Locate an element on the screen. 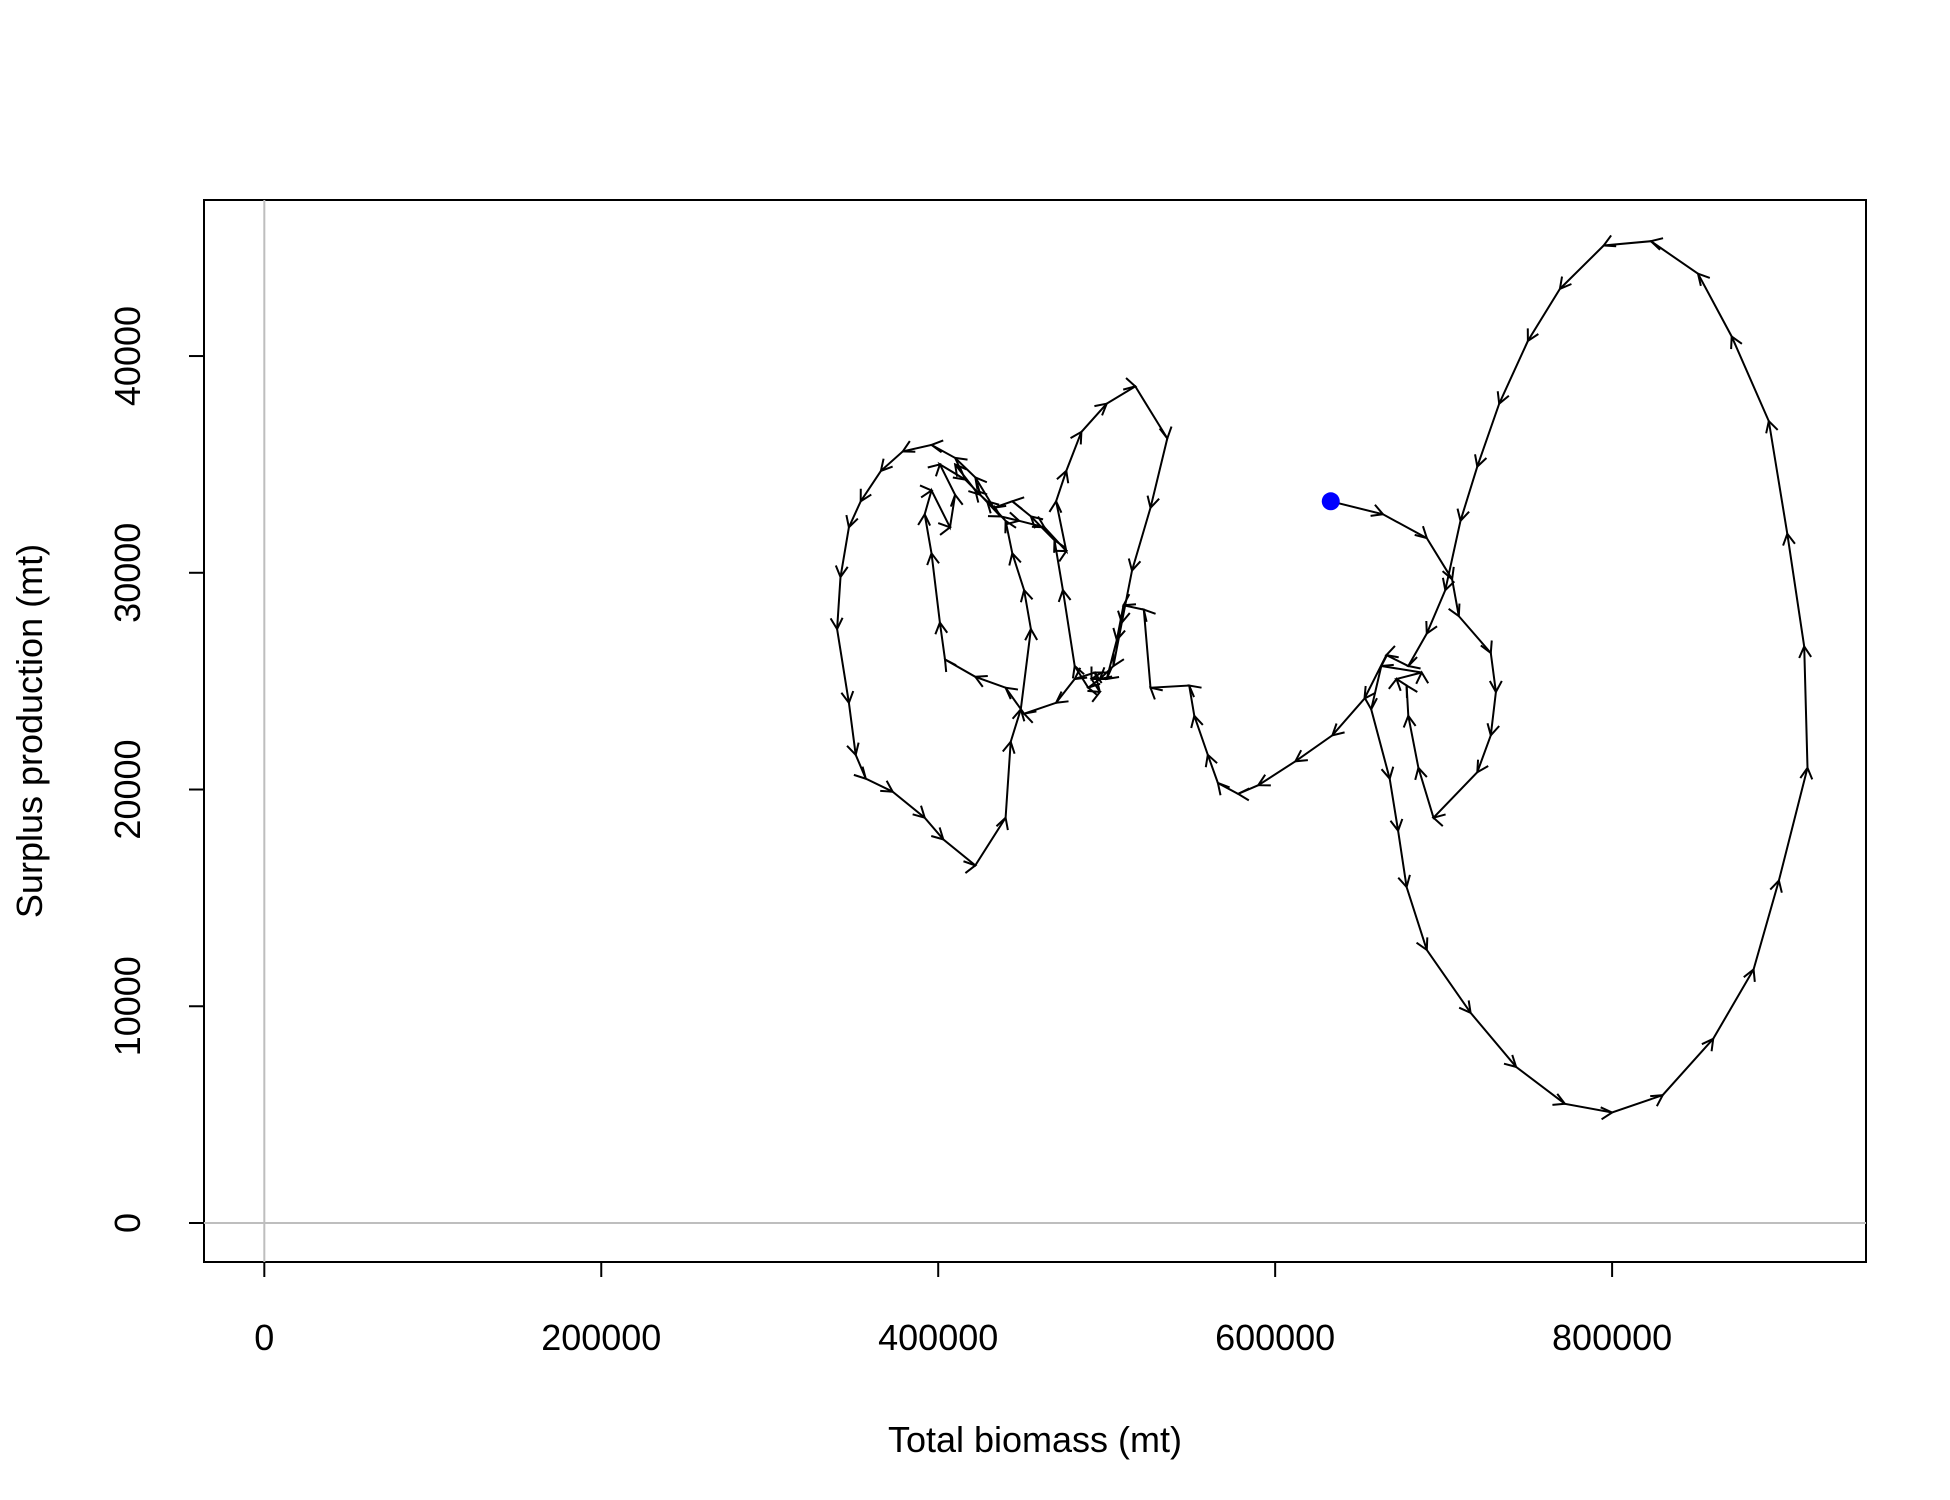  start-point is located at coordinates (1330, 501).